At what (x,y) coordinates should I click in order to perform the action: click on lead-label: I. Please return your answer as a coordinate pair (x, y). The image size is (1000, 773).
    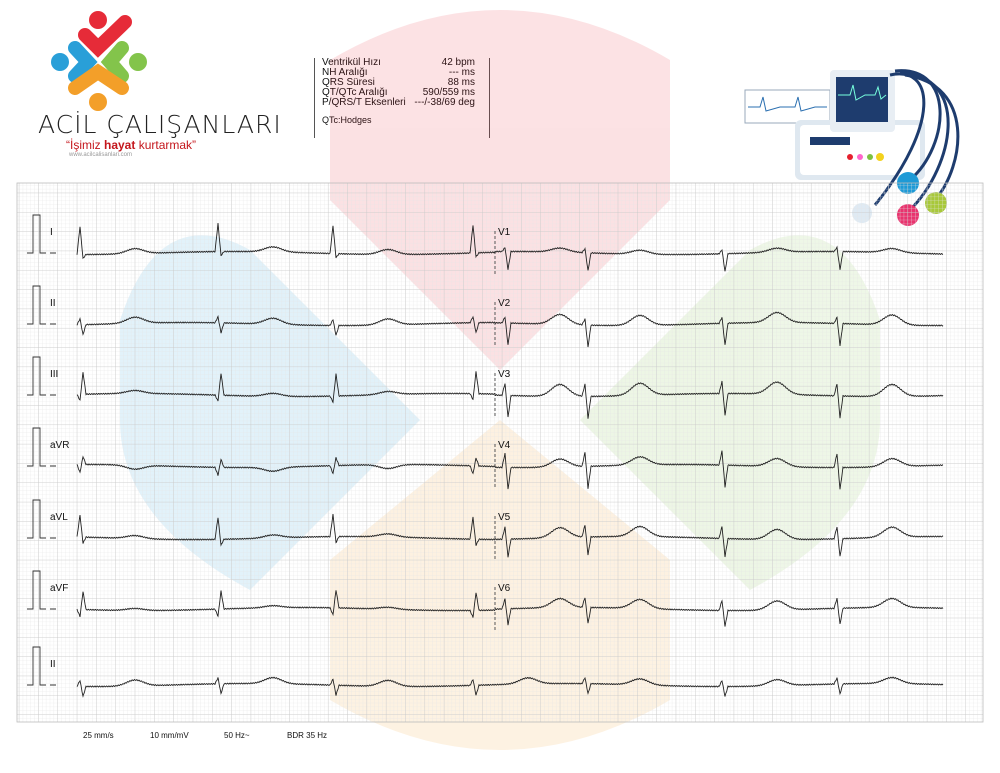
    Looking at the image, I should click on (51, 232).